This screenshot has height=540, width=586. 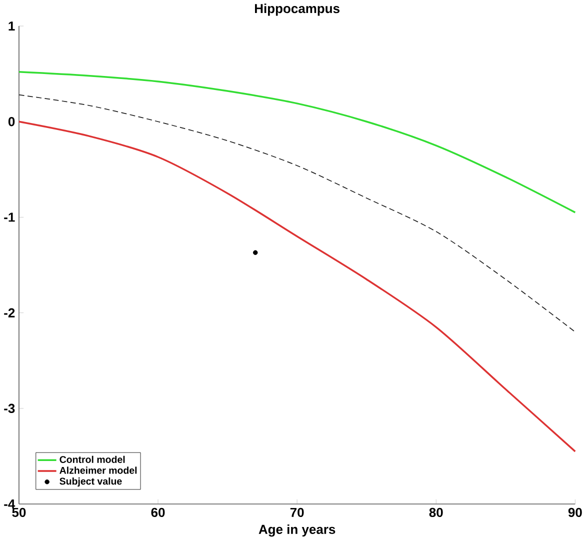 I want to click on y-tick-label: -1, so click(x=9, y=217).